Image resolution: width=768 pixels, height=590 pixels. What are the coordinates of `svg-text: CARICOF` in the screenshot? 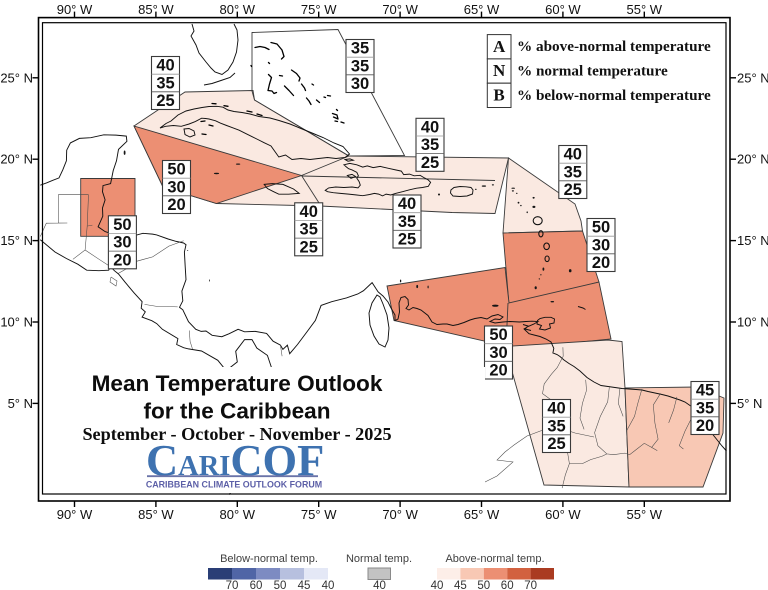 It's located at (235, 460).